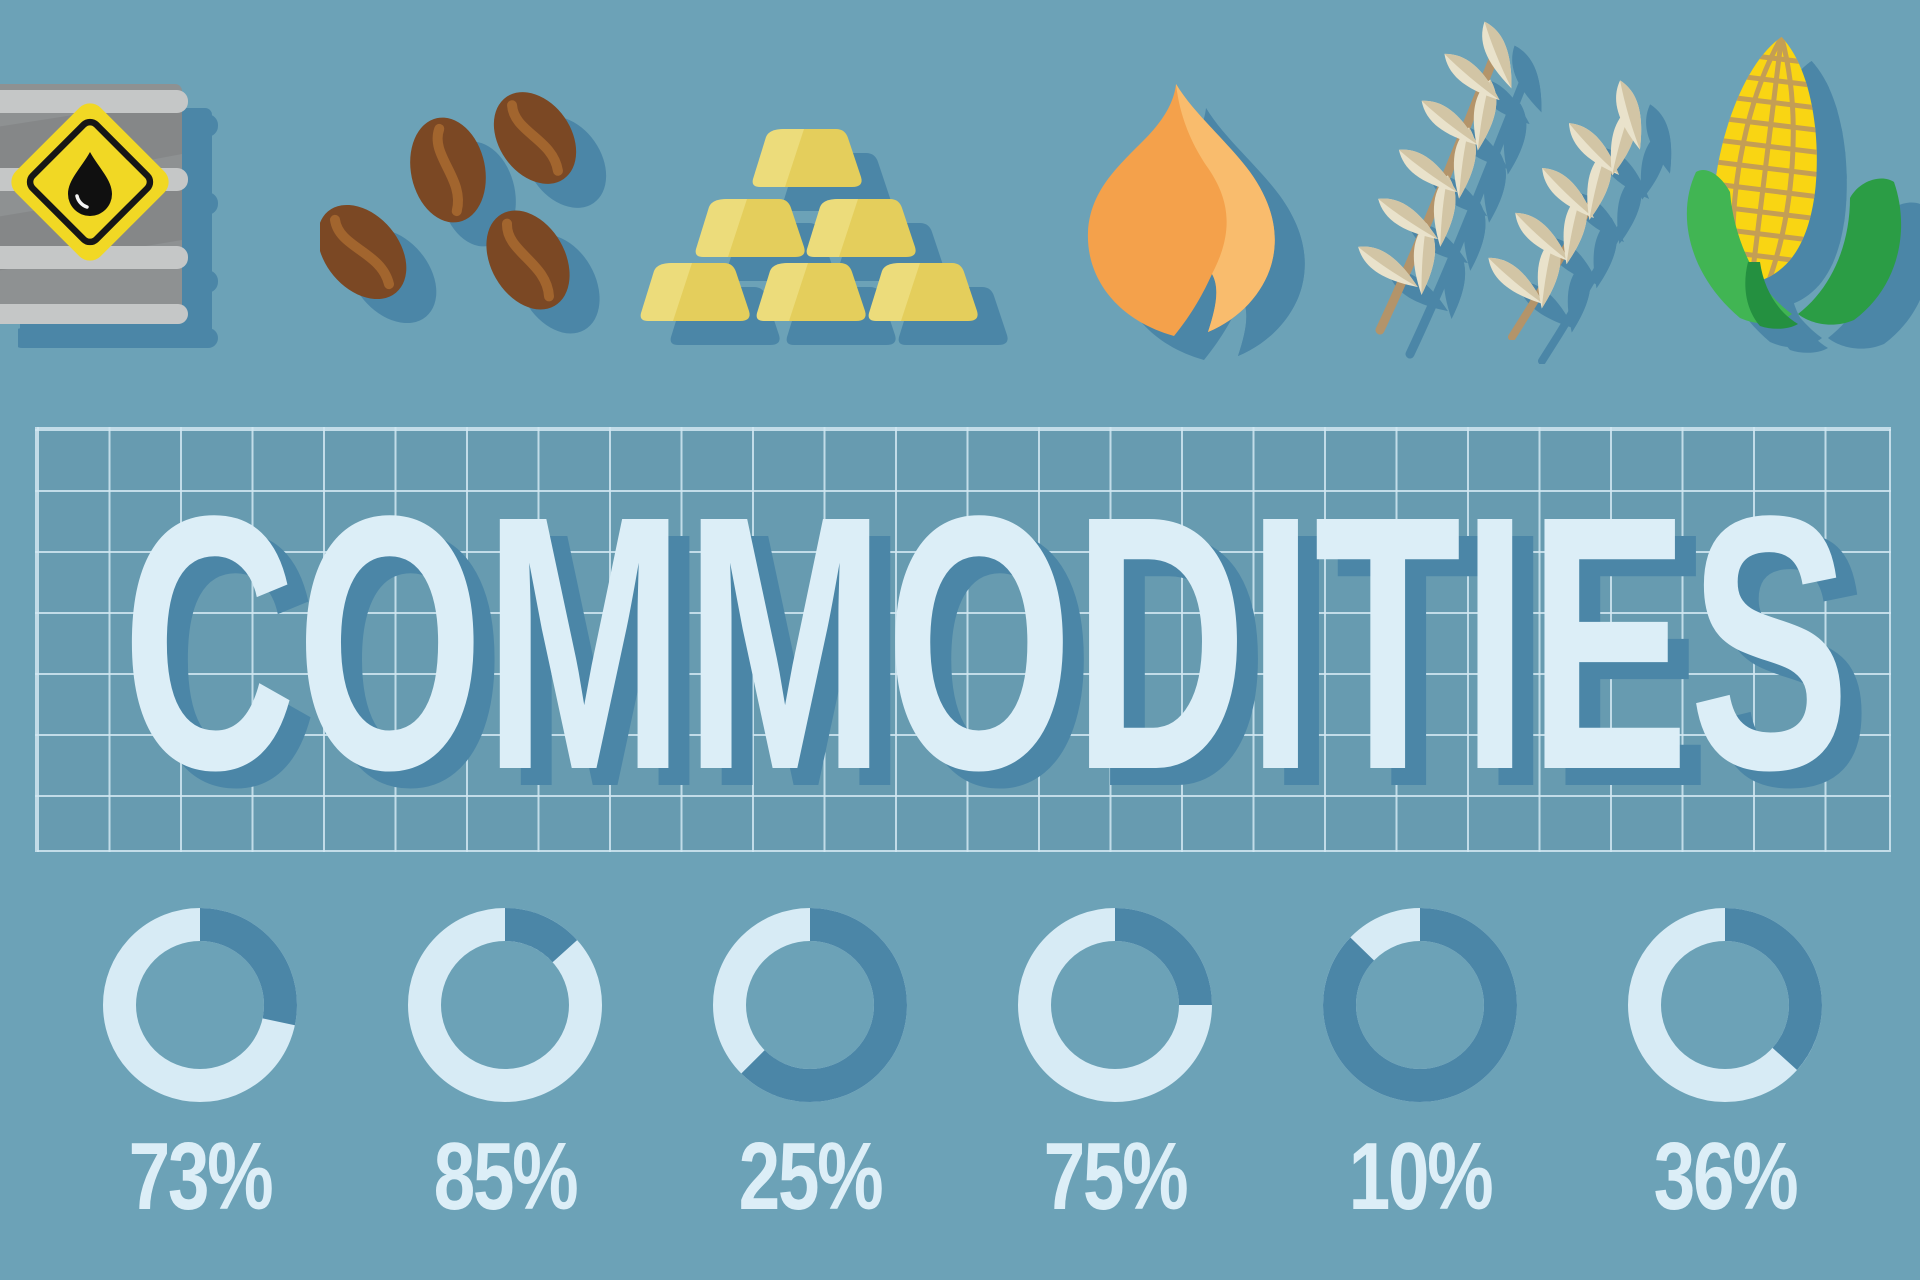 The height and width of the screenshot is (1280, 1920). What do you see at coordinates (1726, 1176) in the screenshot?
I see `percent-label-corn: 36%` at bounding box center [1726, 1176].